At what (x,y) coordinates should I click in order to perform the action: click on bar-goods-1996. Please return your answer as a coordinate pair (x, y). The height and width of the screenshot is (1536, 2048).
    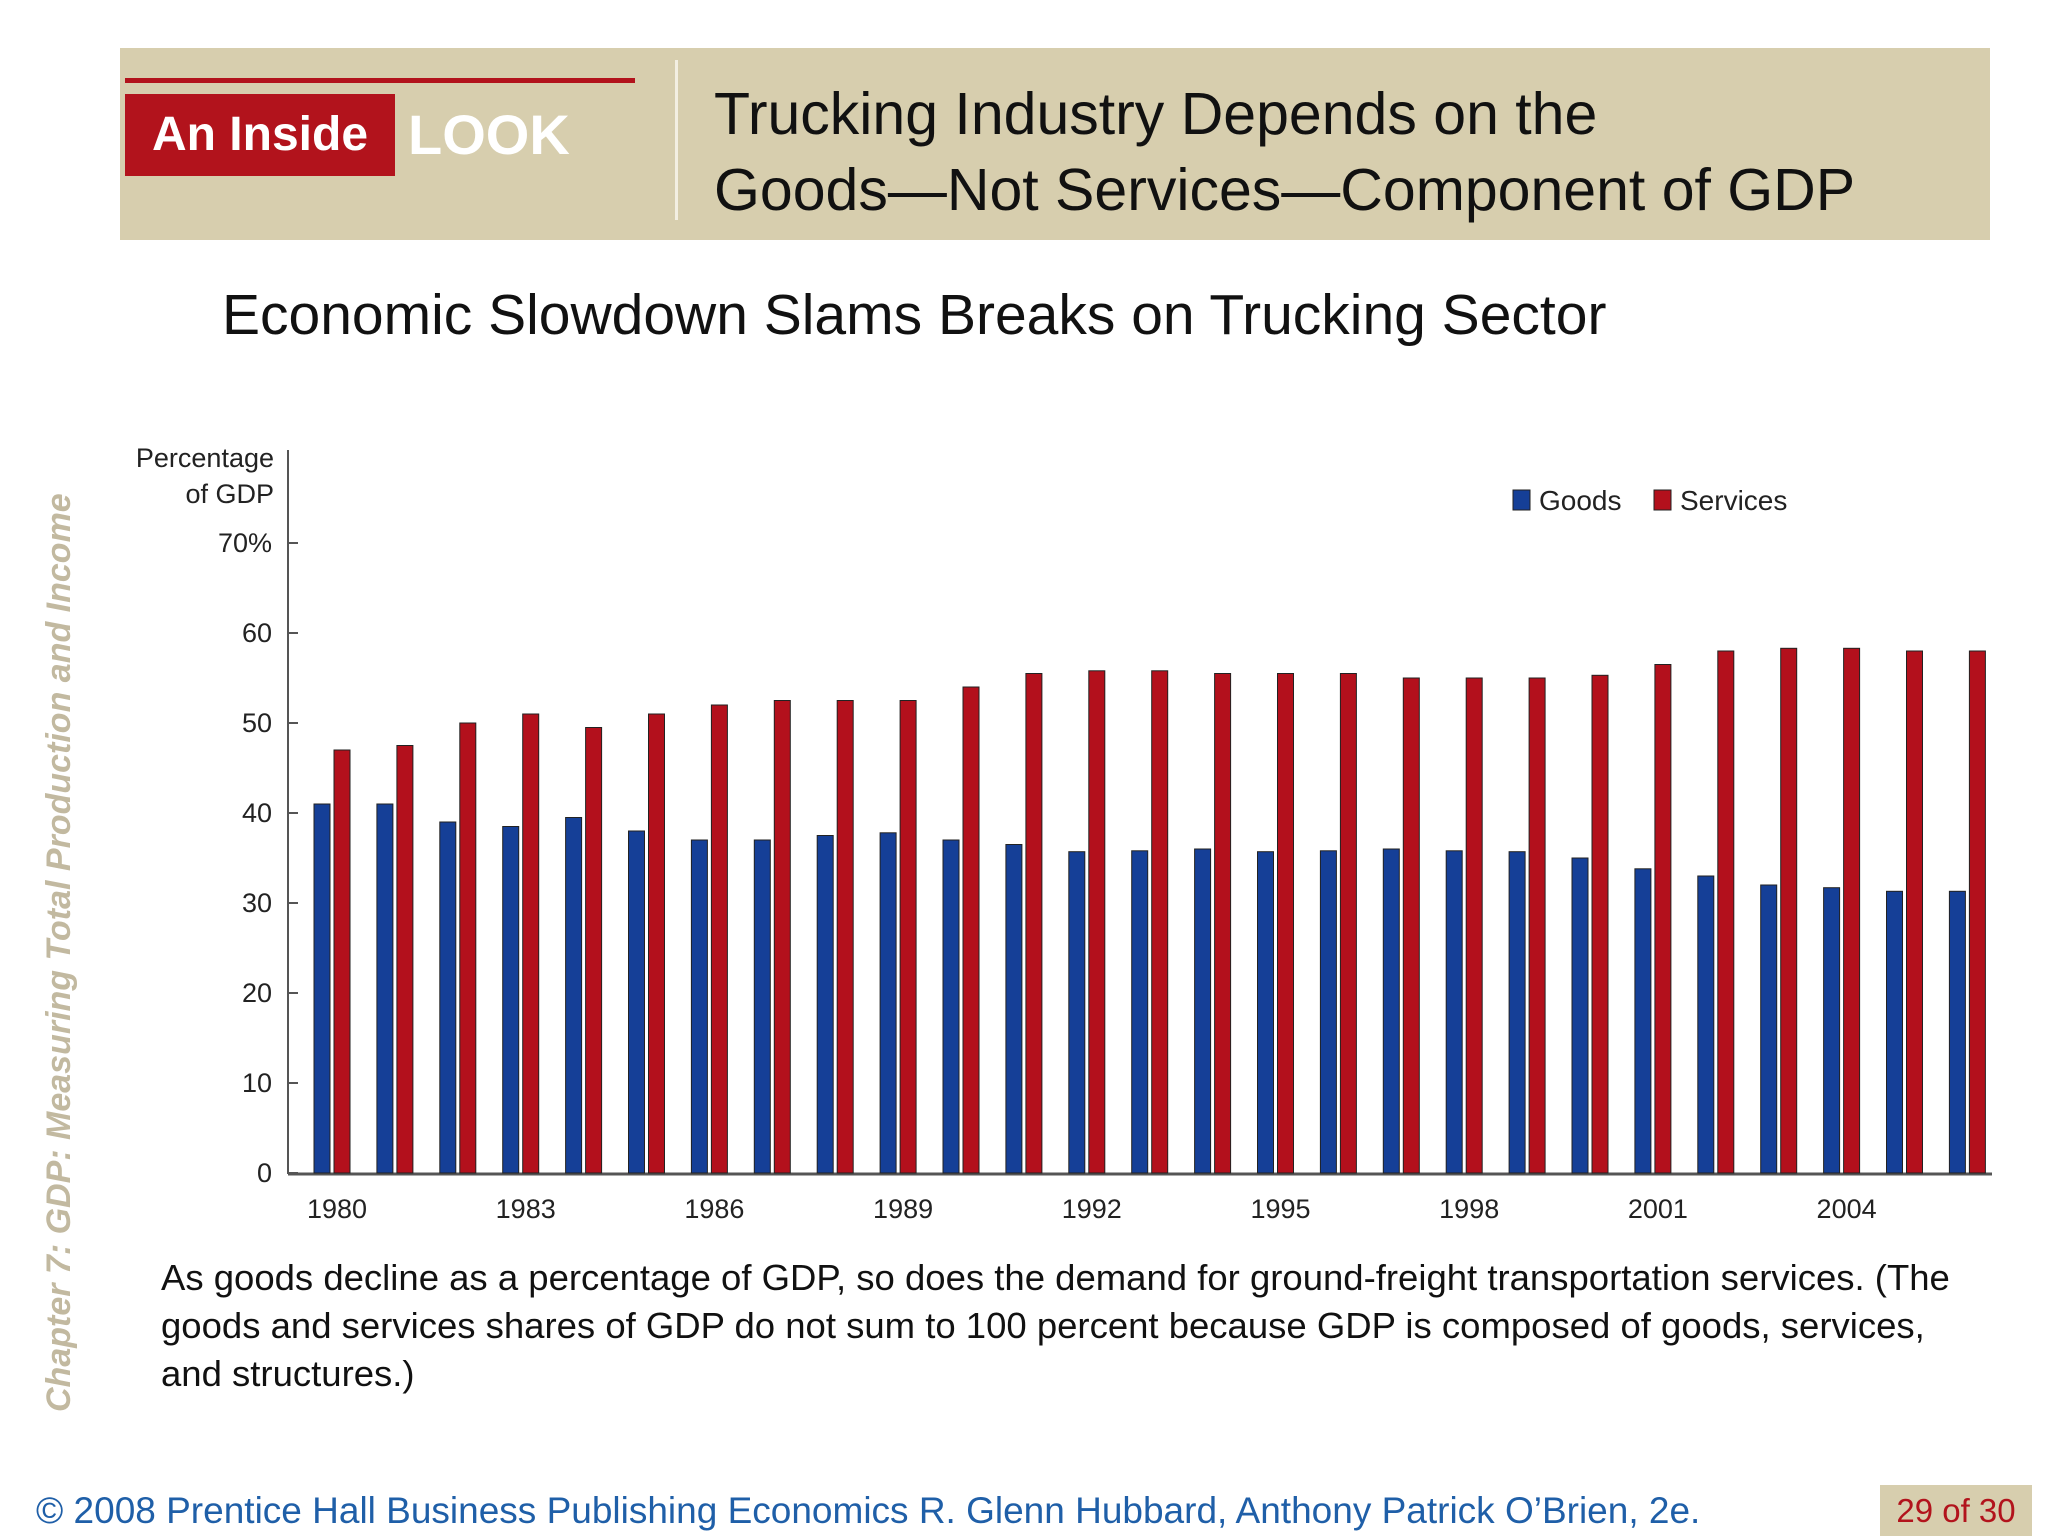
    Looking at the image, I should click on (1328, 1012).